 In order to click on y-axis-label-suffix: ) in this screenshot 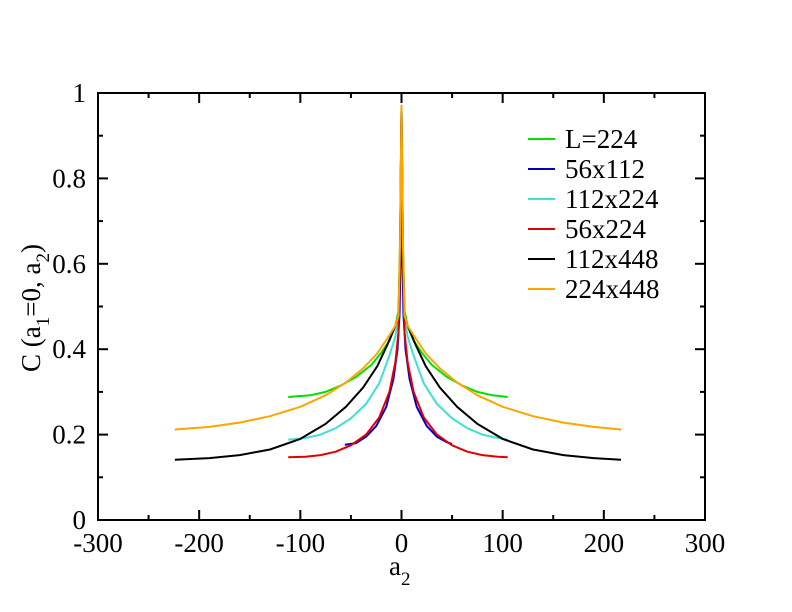, I will do `click(31, 248)`.